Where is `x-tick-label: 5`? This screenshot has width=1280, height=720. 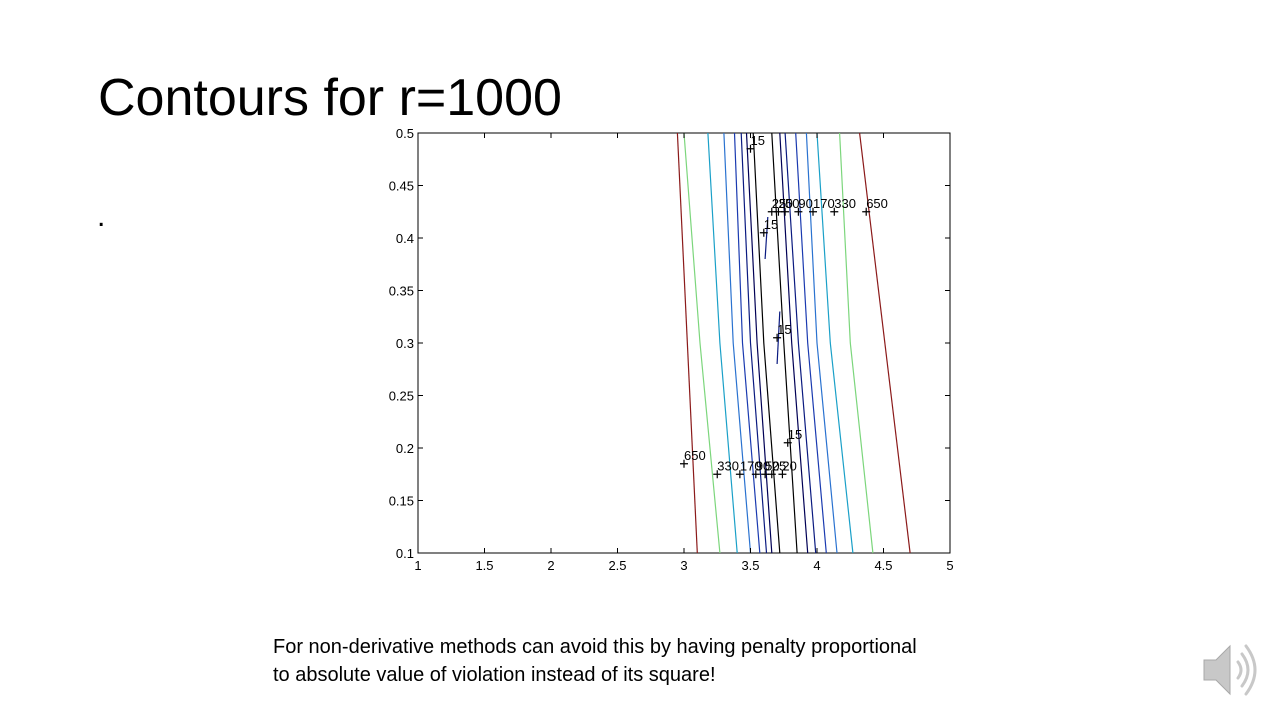
x-tick-label: 5 is located at coordinates (949, 565).